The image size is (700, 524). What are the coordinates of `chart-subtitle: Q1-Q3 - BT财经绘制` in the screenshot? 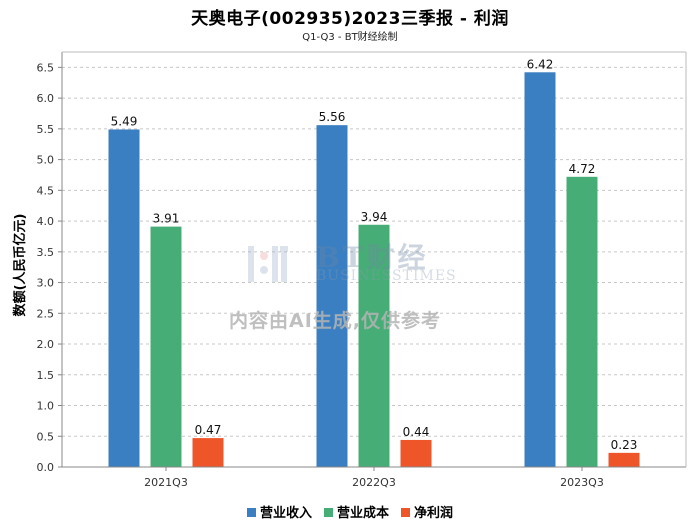 It's located at (350, 37).